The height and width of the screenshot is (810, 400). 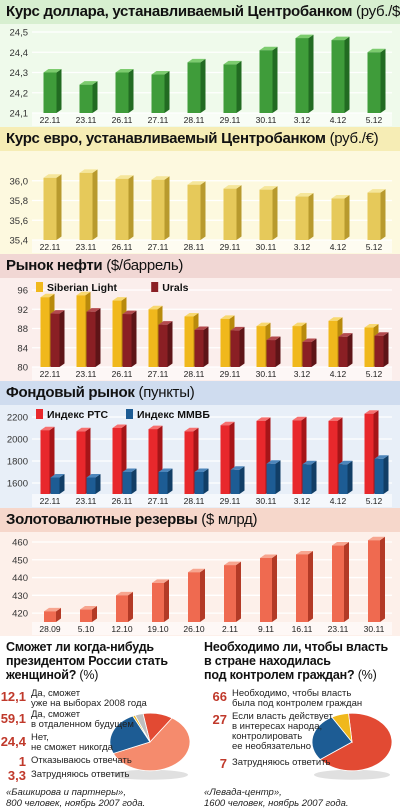 I want to click on legend-swatch, so click(x=39, y=414).